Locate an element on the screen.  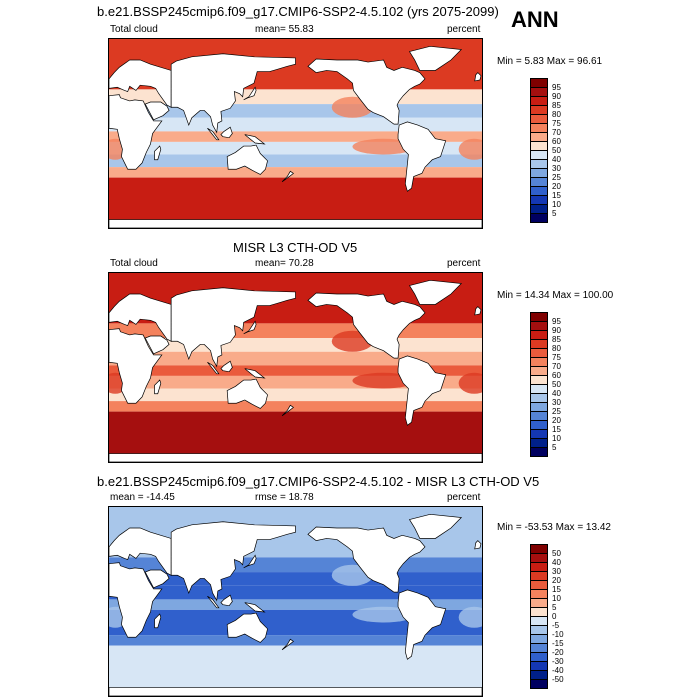
panel2-minmax: Min = 14.34 Max = 100.00 is located at coordinates (555, 295).